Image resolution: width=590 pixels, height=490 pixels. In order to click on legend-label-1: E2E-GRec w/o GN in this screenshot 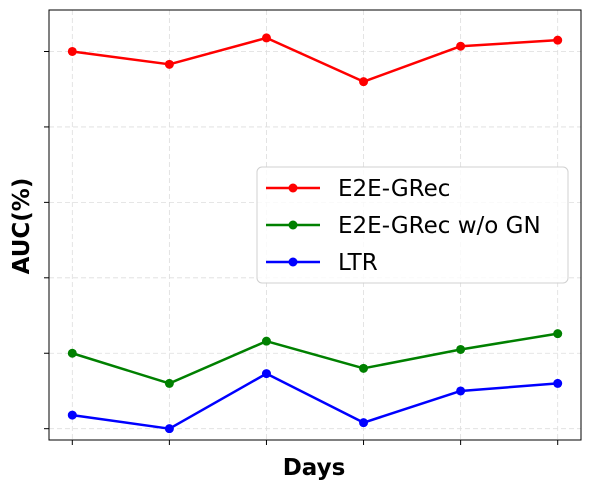, I will do `click(439, 226)`.